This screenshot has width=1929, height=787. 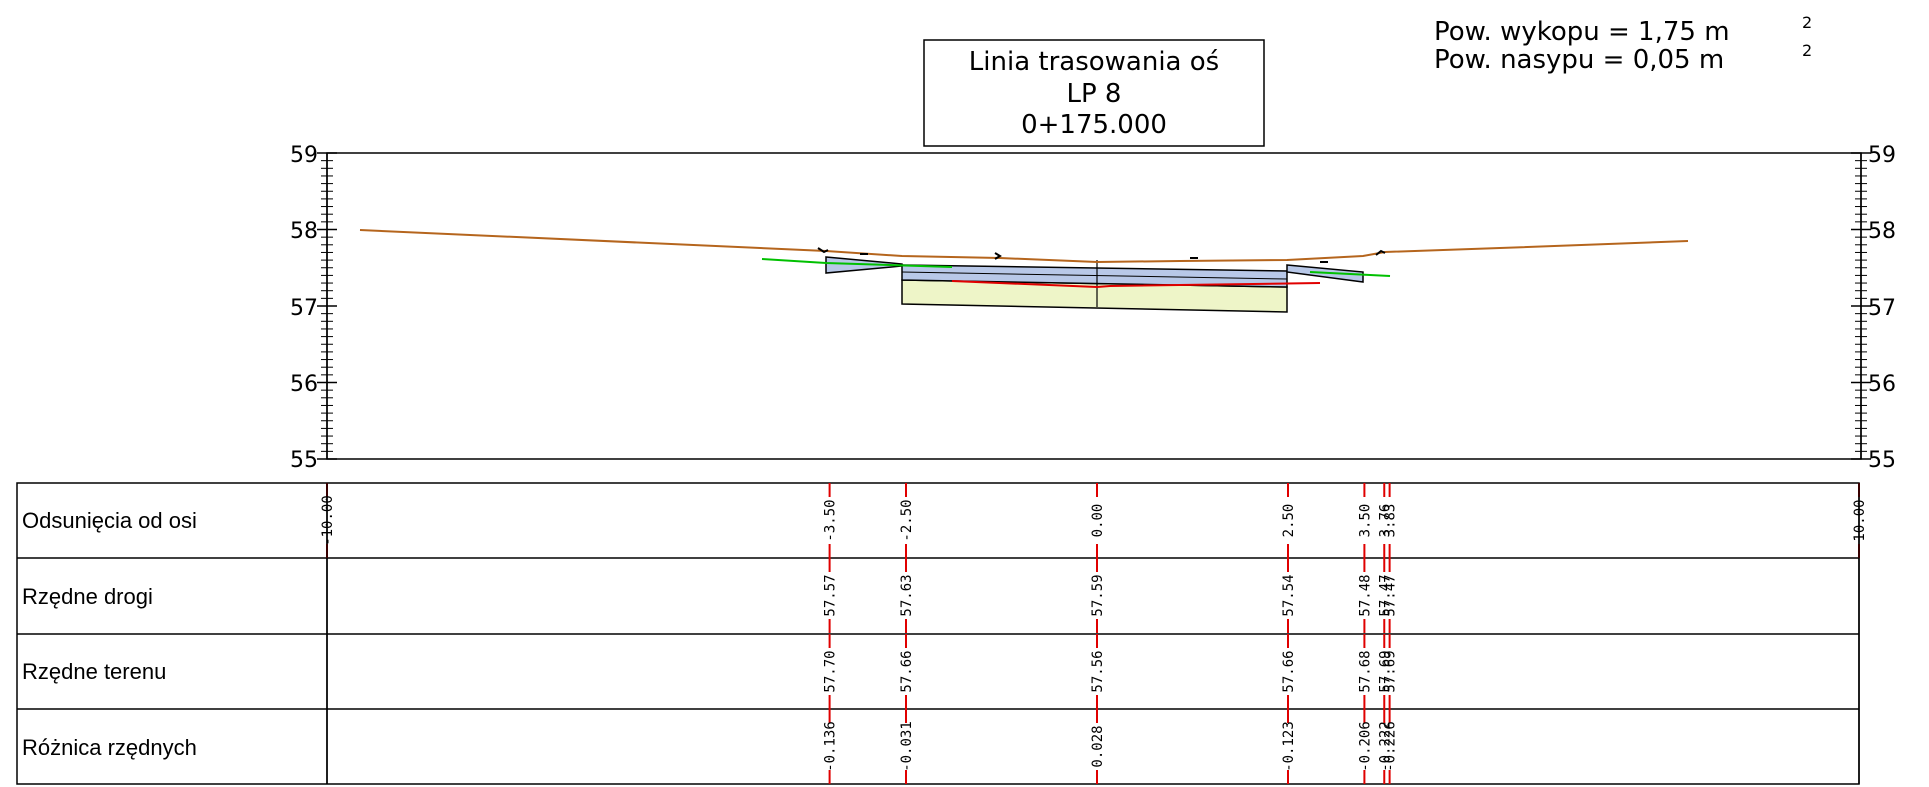 I want to click on row-label-offsets: Odsunięcia od osi, so click(x=109, y=520).